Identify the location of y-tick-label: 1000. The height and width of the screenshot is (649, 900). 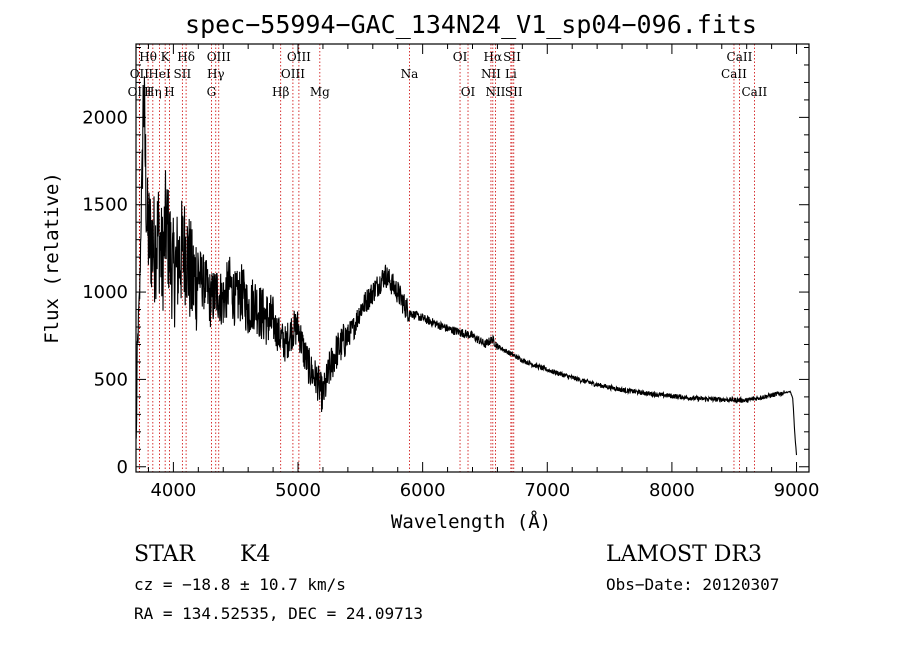
(105, 292).